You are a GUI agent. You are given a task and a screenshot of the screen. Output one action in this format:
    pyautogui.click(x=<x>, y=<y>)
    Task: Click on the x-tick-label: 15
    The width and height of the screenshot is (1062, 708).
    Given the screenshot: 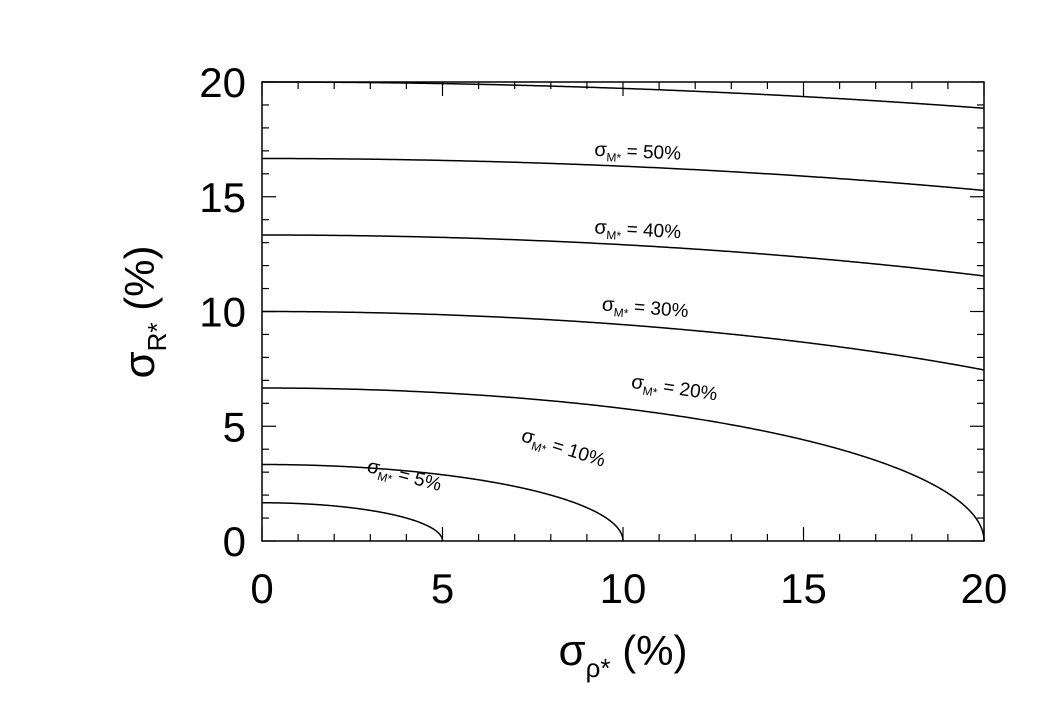 What is the action you would take?
    pyautogui.click(x=803, y=588)
    